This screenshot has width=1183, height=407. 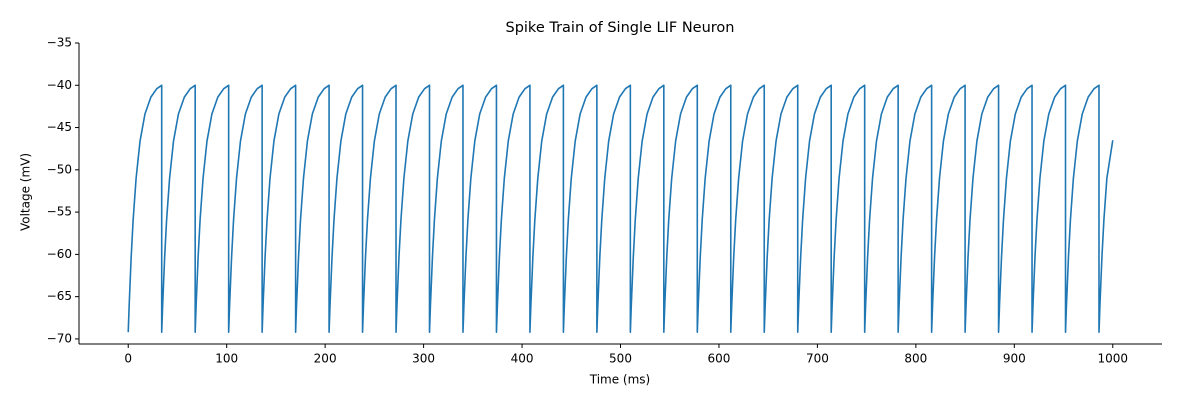 What do you see at coordinates (620, 28) in the screenshot?
I see `chart-title: Spike Train of Single LIF Neuron` at bounding box center [620, 28].